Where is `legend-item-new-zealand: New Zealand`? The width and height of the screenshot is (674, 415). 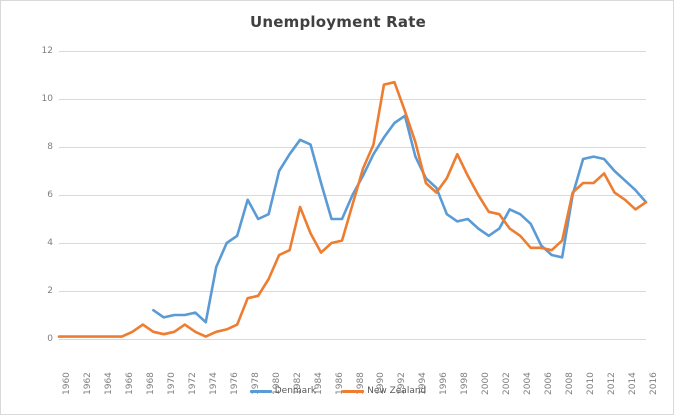 legend-item-new-zealand: New Zealand is located at coordinates (384, 391).